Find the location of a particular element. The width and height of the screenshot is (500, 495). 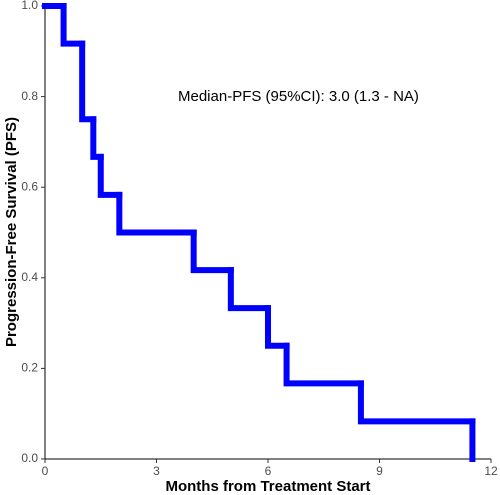

y-tick-label: 0.6 is located at coordinates (29, 186).